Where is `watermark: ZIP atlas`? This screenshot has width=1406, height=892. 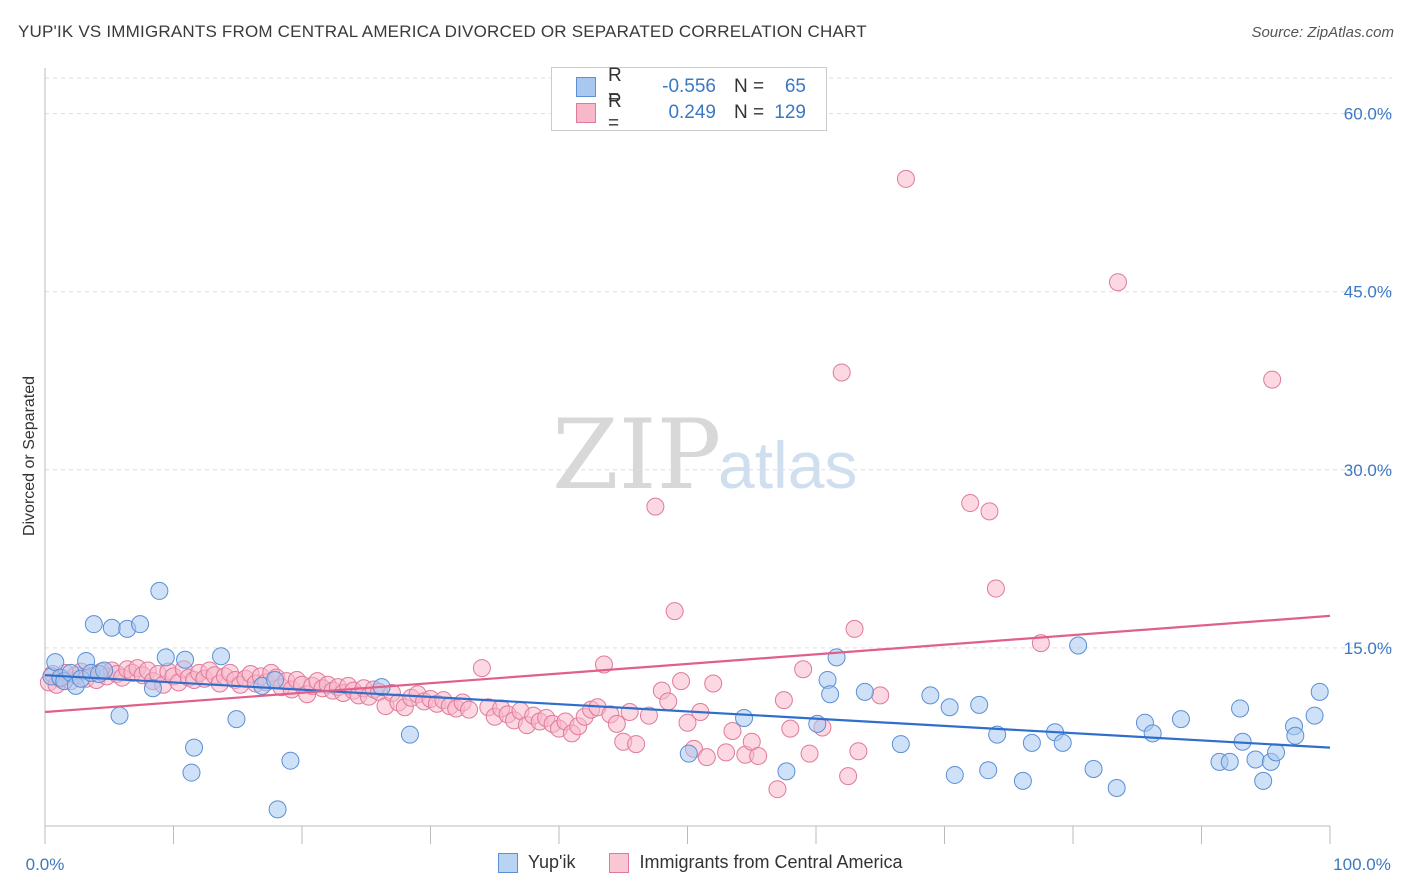
watermark: ZIP atlas is located at coordinates (704, 455).